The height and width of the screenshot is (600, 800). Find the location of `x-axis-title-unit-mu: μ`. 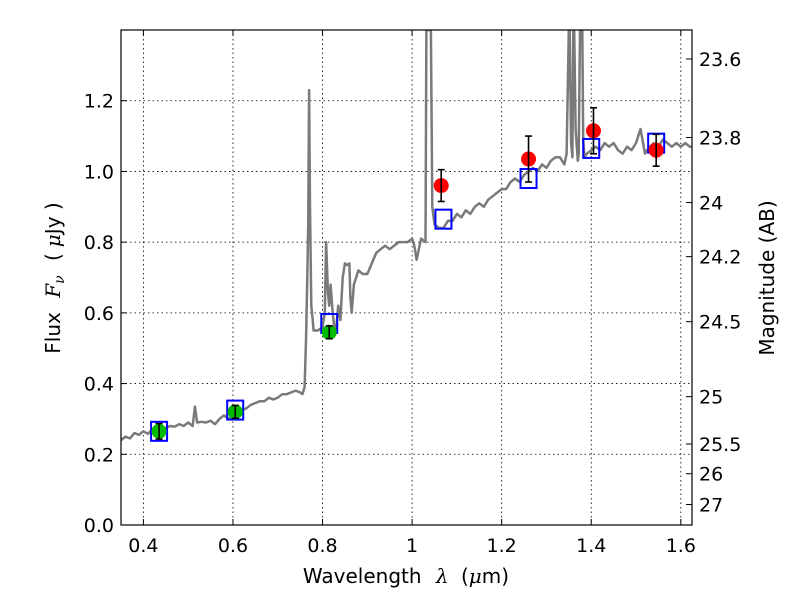

x-axis-title-unit-mu: μ is located at coordinates (475, 576).